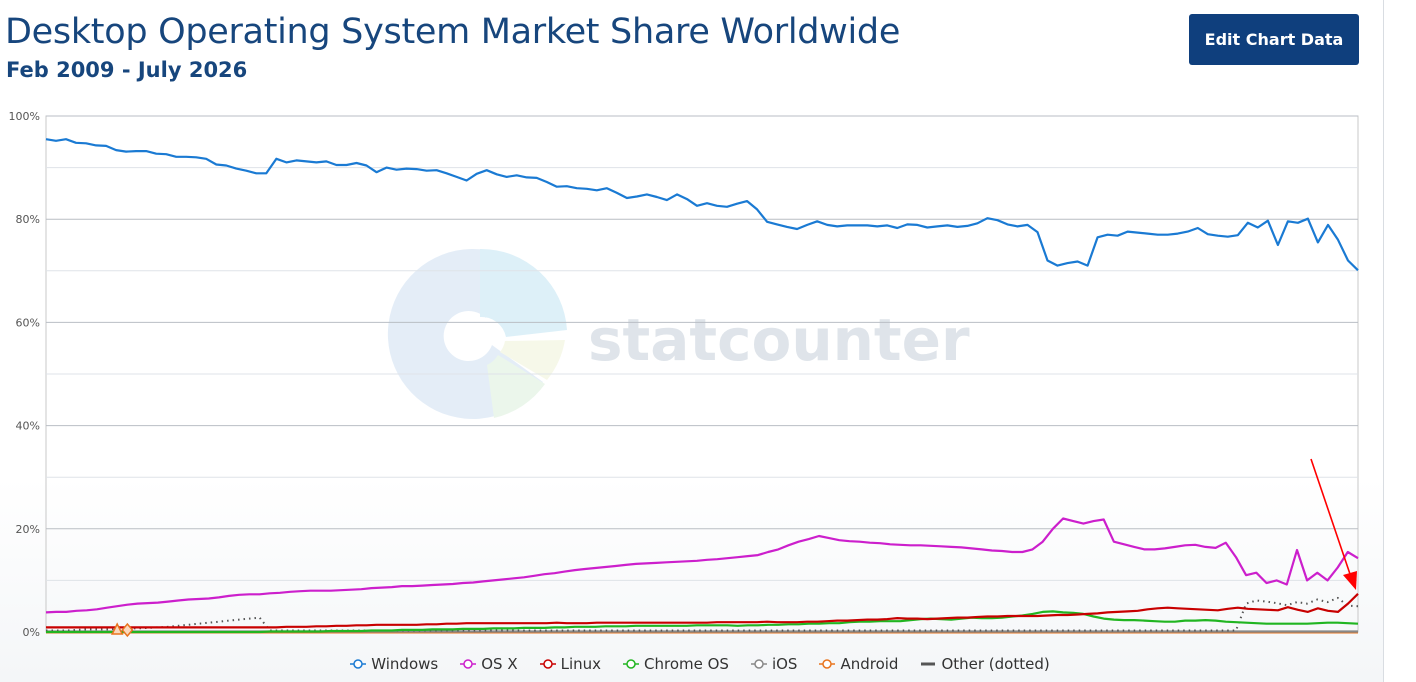 The width and height of the screenshot is (1416, 682). What do you see at coordinates (581, 664) in the screenshot?
I see `legend-label: Linux` at bounding box center [581, 664].